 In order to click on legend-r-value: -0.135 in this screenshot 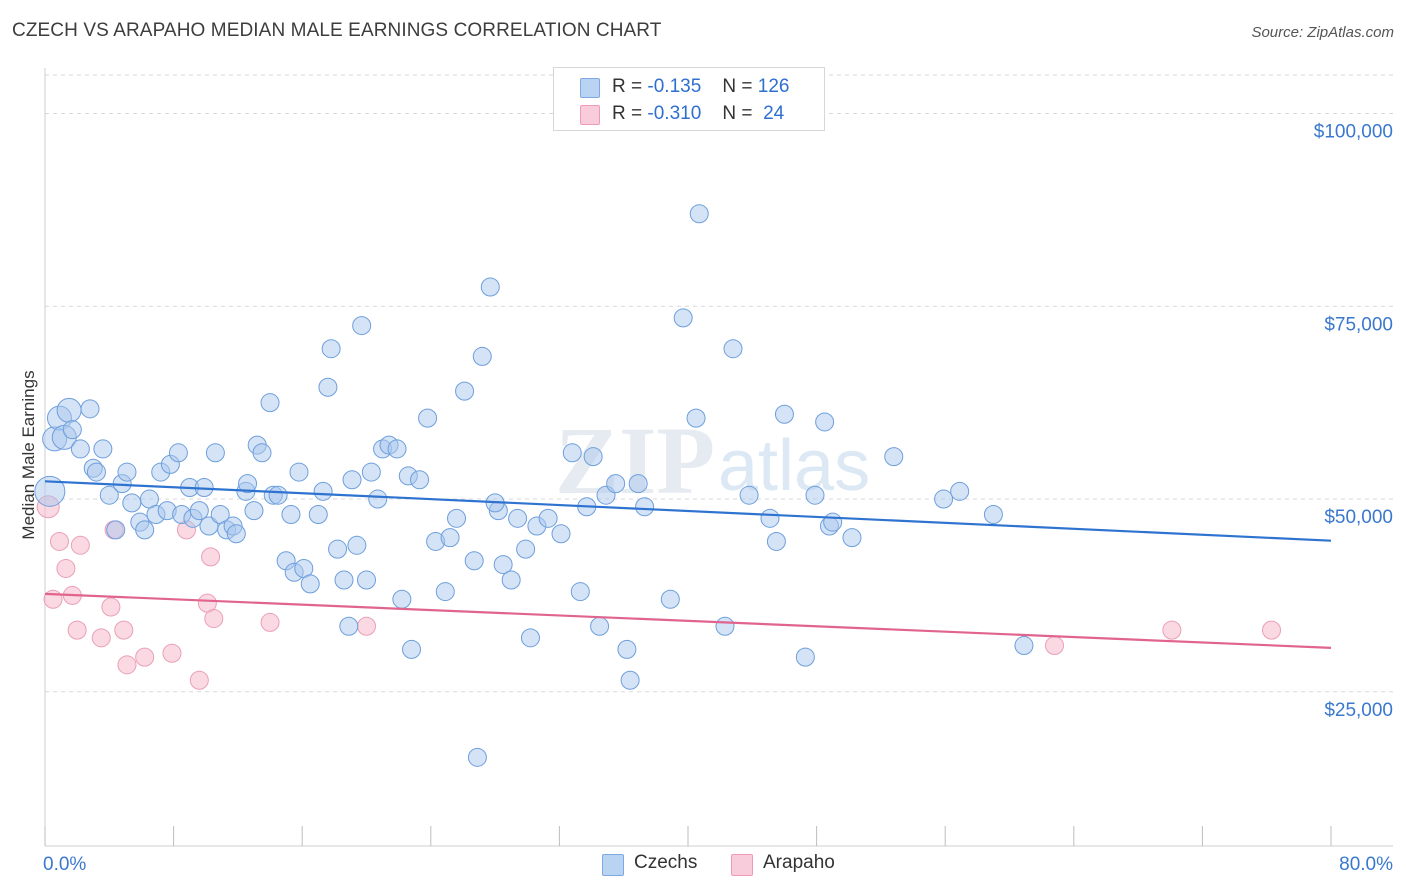, I will do `click(674, 86)`.